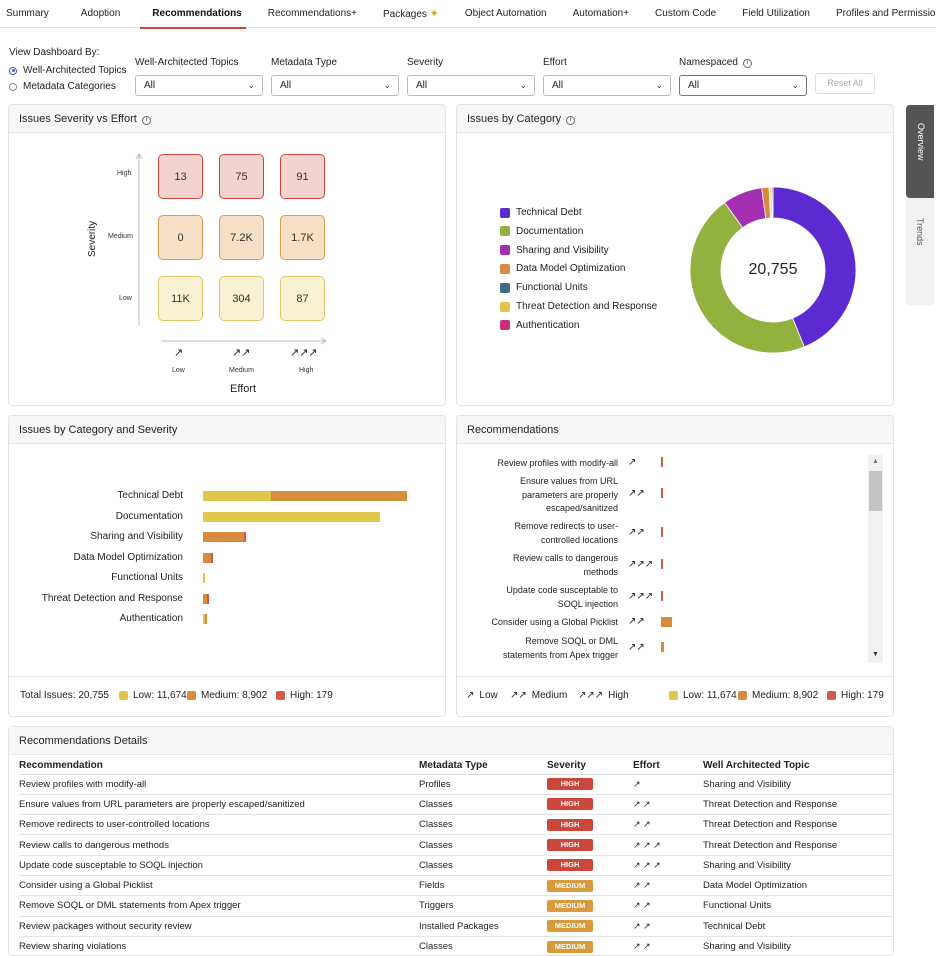 This screenshot has width=936, height=956. I want to click on severity-badge: HIGH, so click(570, 784).